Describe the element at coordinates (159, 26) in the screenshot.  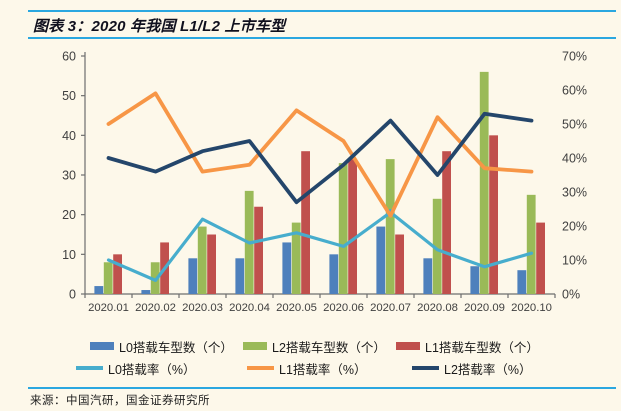
I see `chart-title: 图表 3：2020 年我国 L1/L2 上市车型` at that location.